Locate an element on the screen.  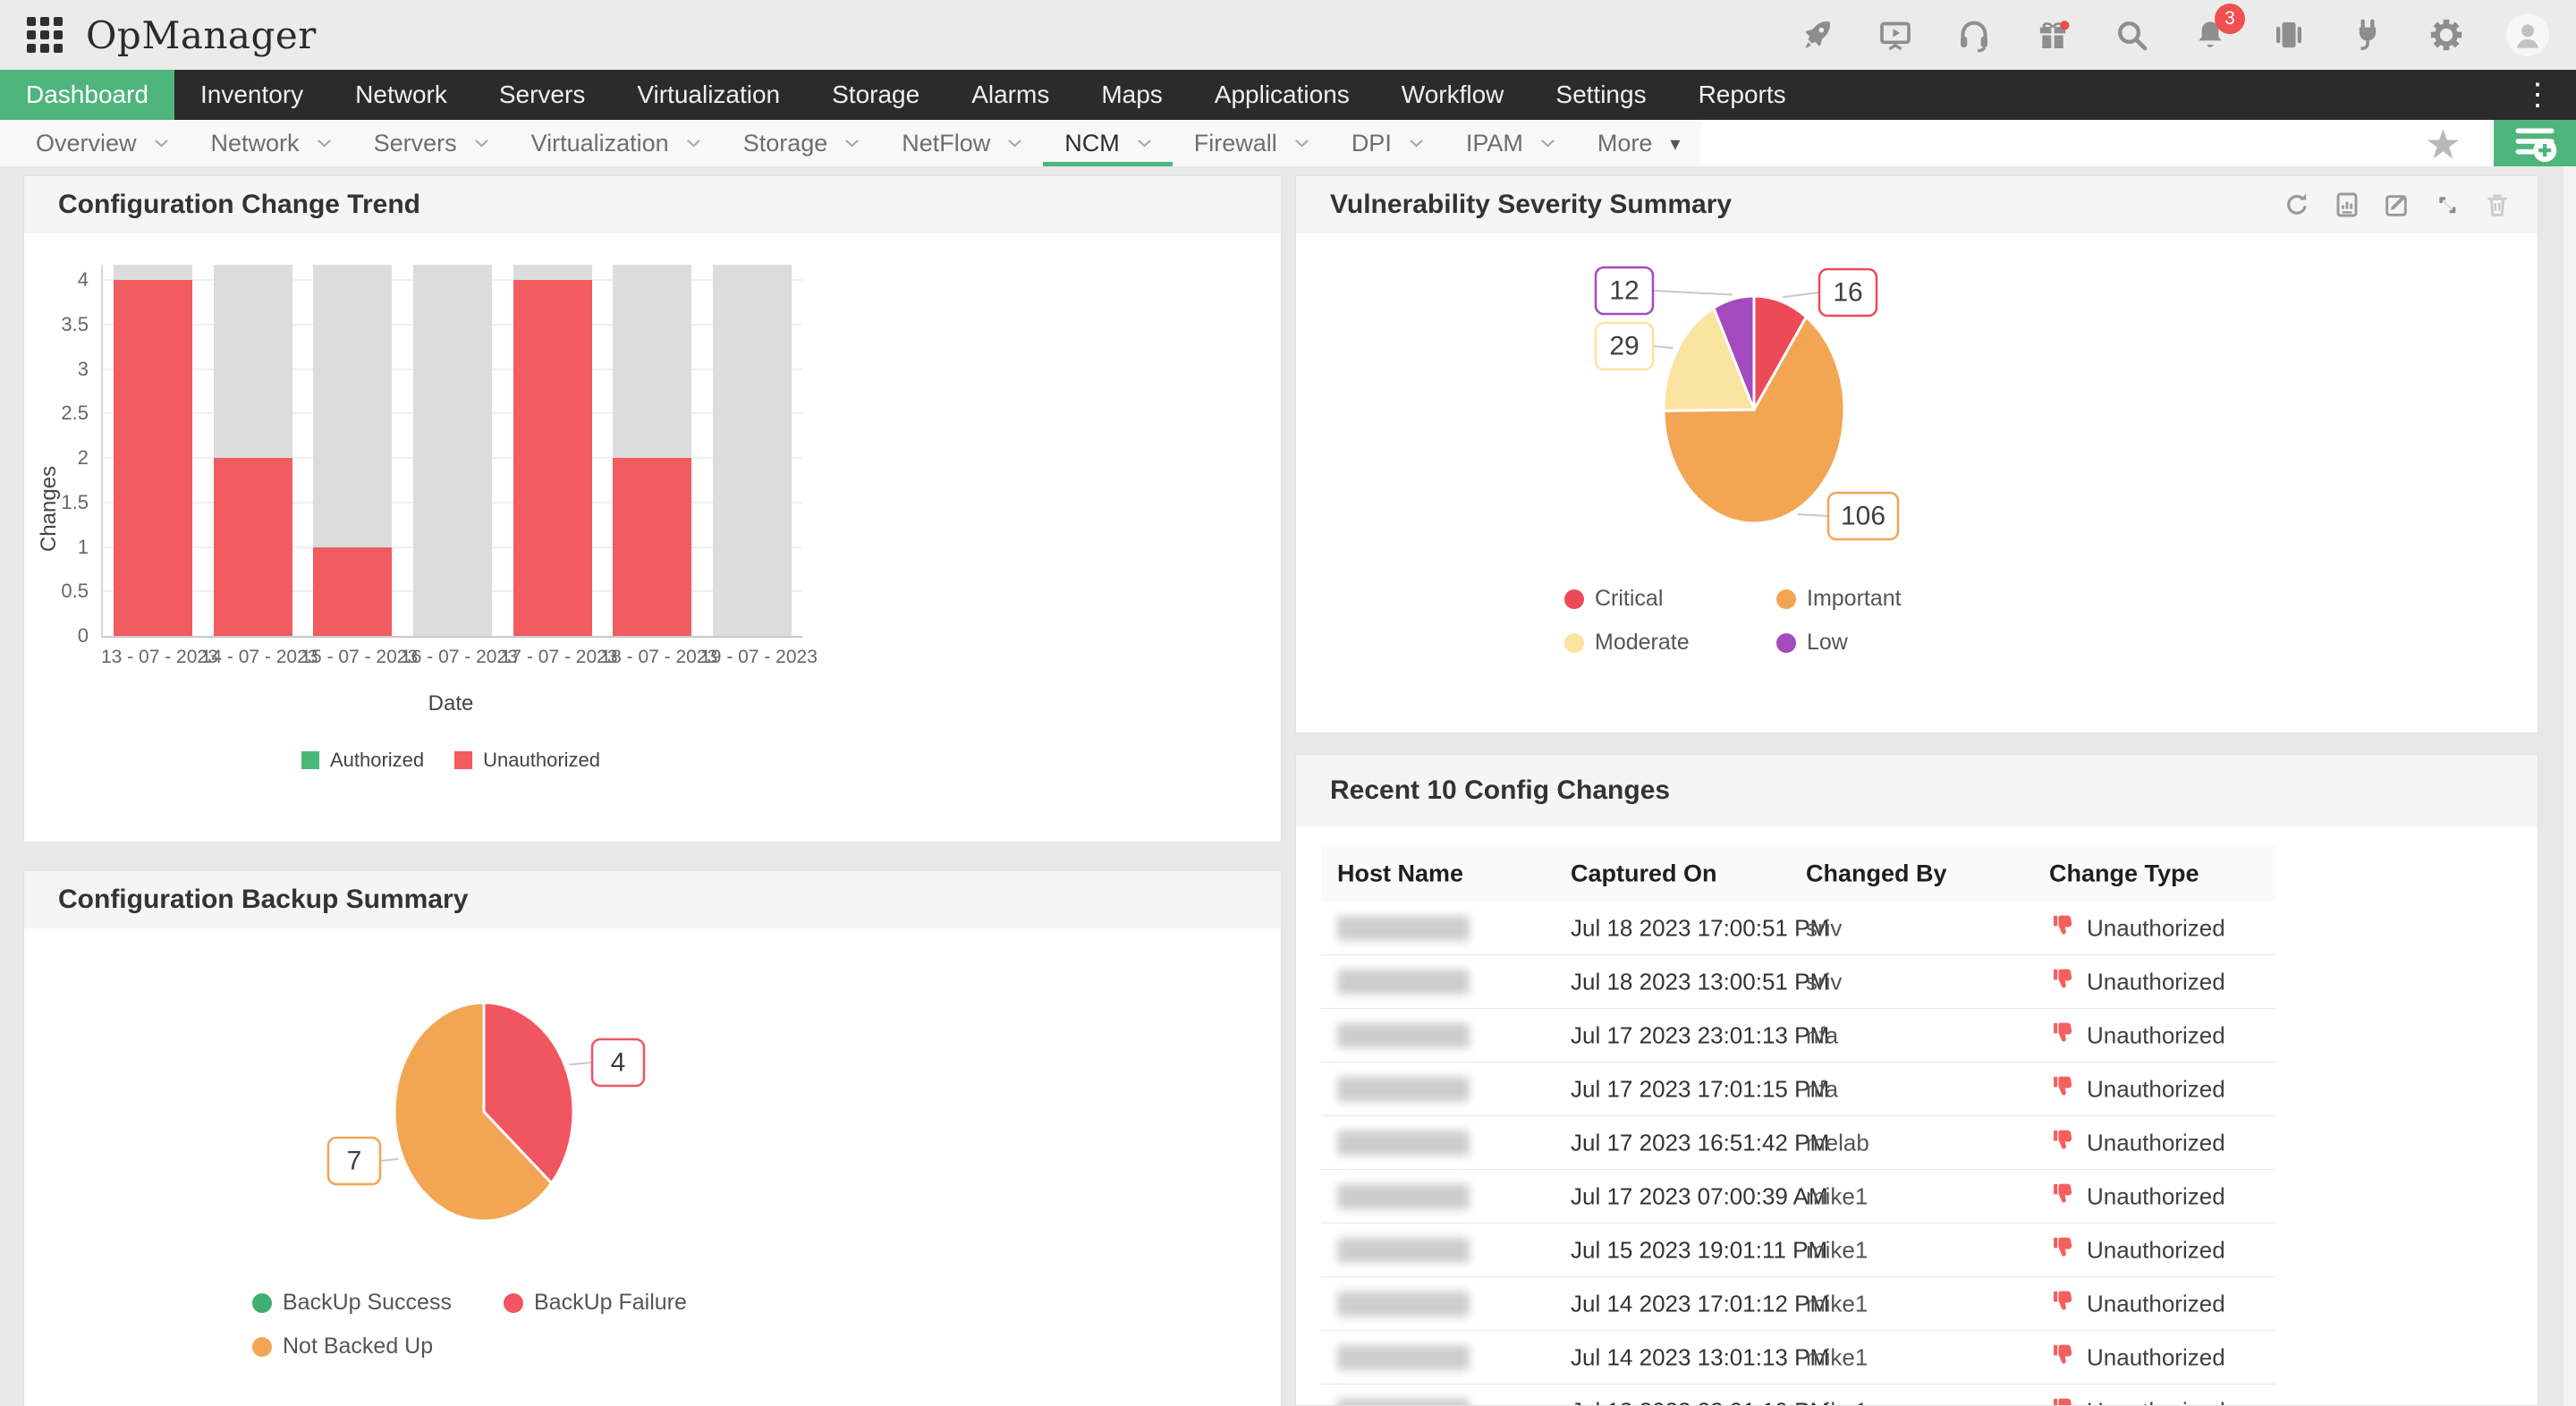
table-row: Jul 17 2023 16:51:42 PM melab Unauthorized is located at coordinates (1798, 1143).